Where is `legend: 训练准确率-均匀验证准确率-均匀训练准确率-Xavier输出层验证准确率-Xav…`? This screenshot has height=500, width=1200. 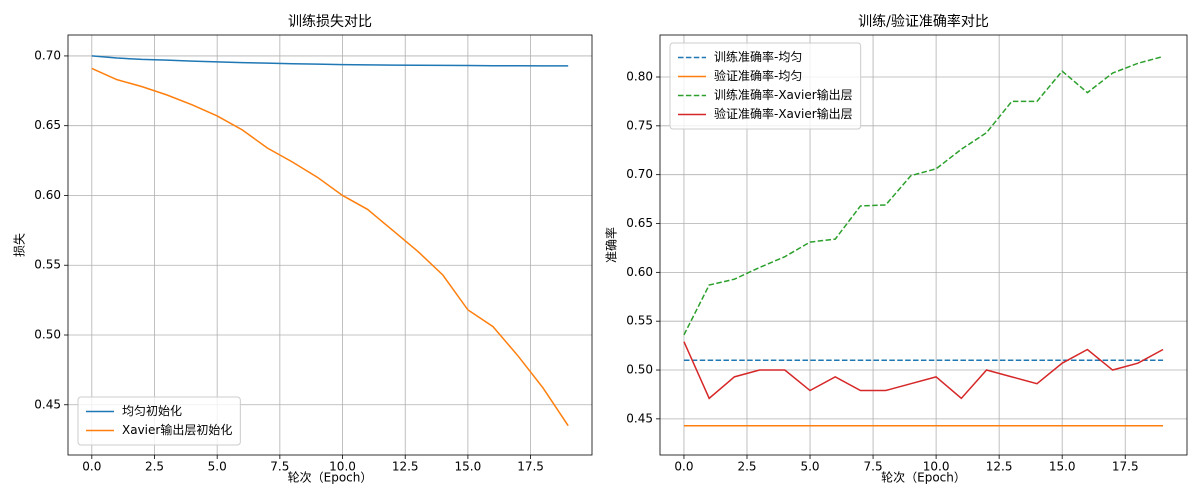
legend: 训练准确率-均匀验证准确率-均匀训练准确率-Xavier输出层验证准确率-Xav… is located at coordinates (765, 86).